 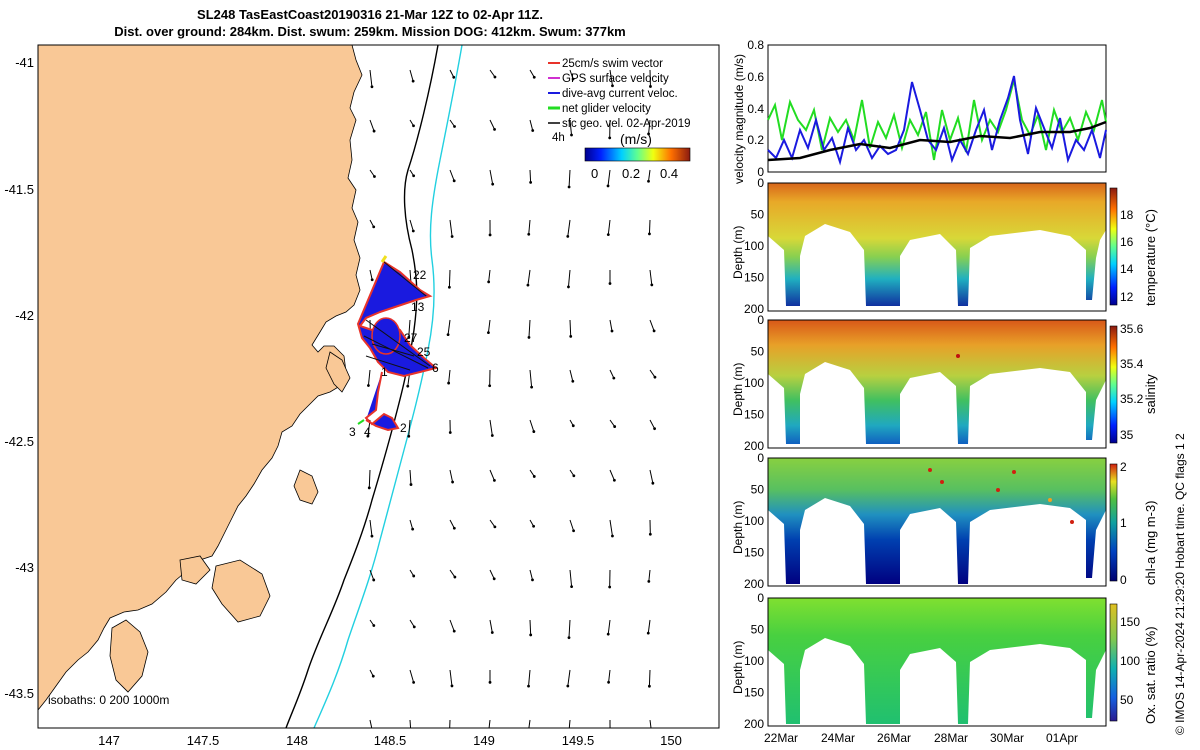 I want to click on sal-tick-352: 35.2, so click(x=1132, y=399).